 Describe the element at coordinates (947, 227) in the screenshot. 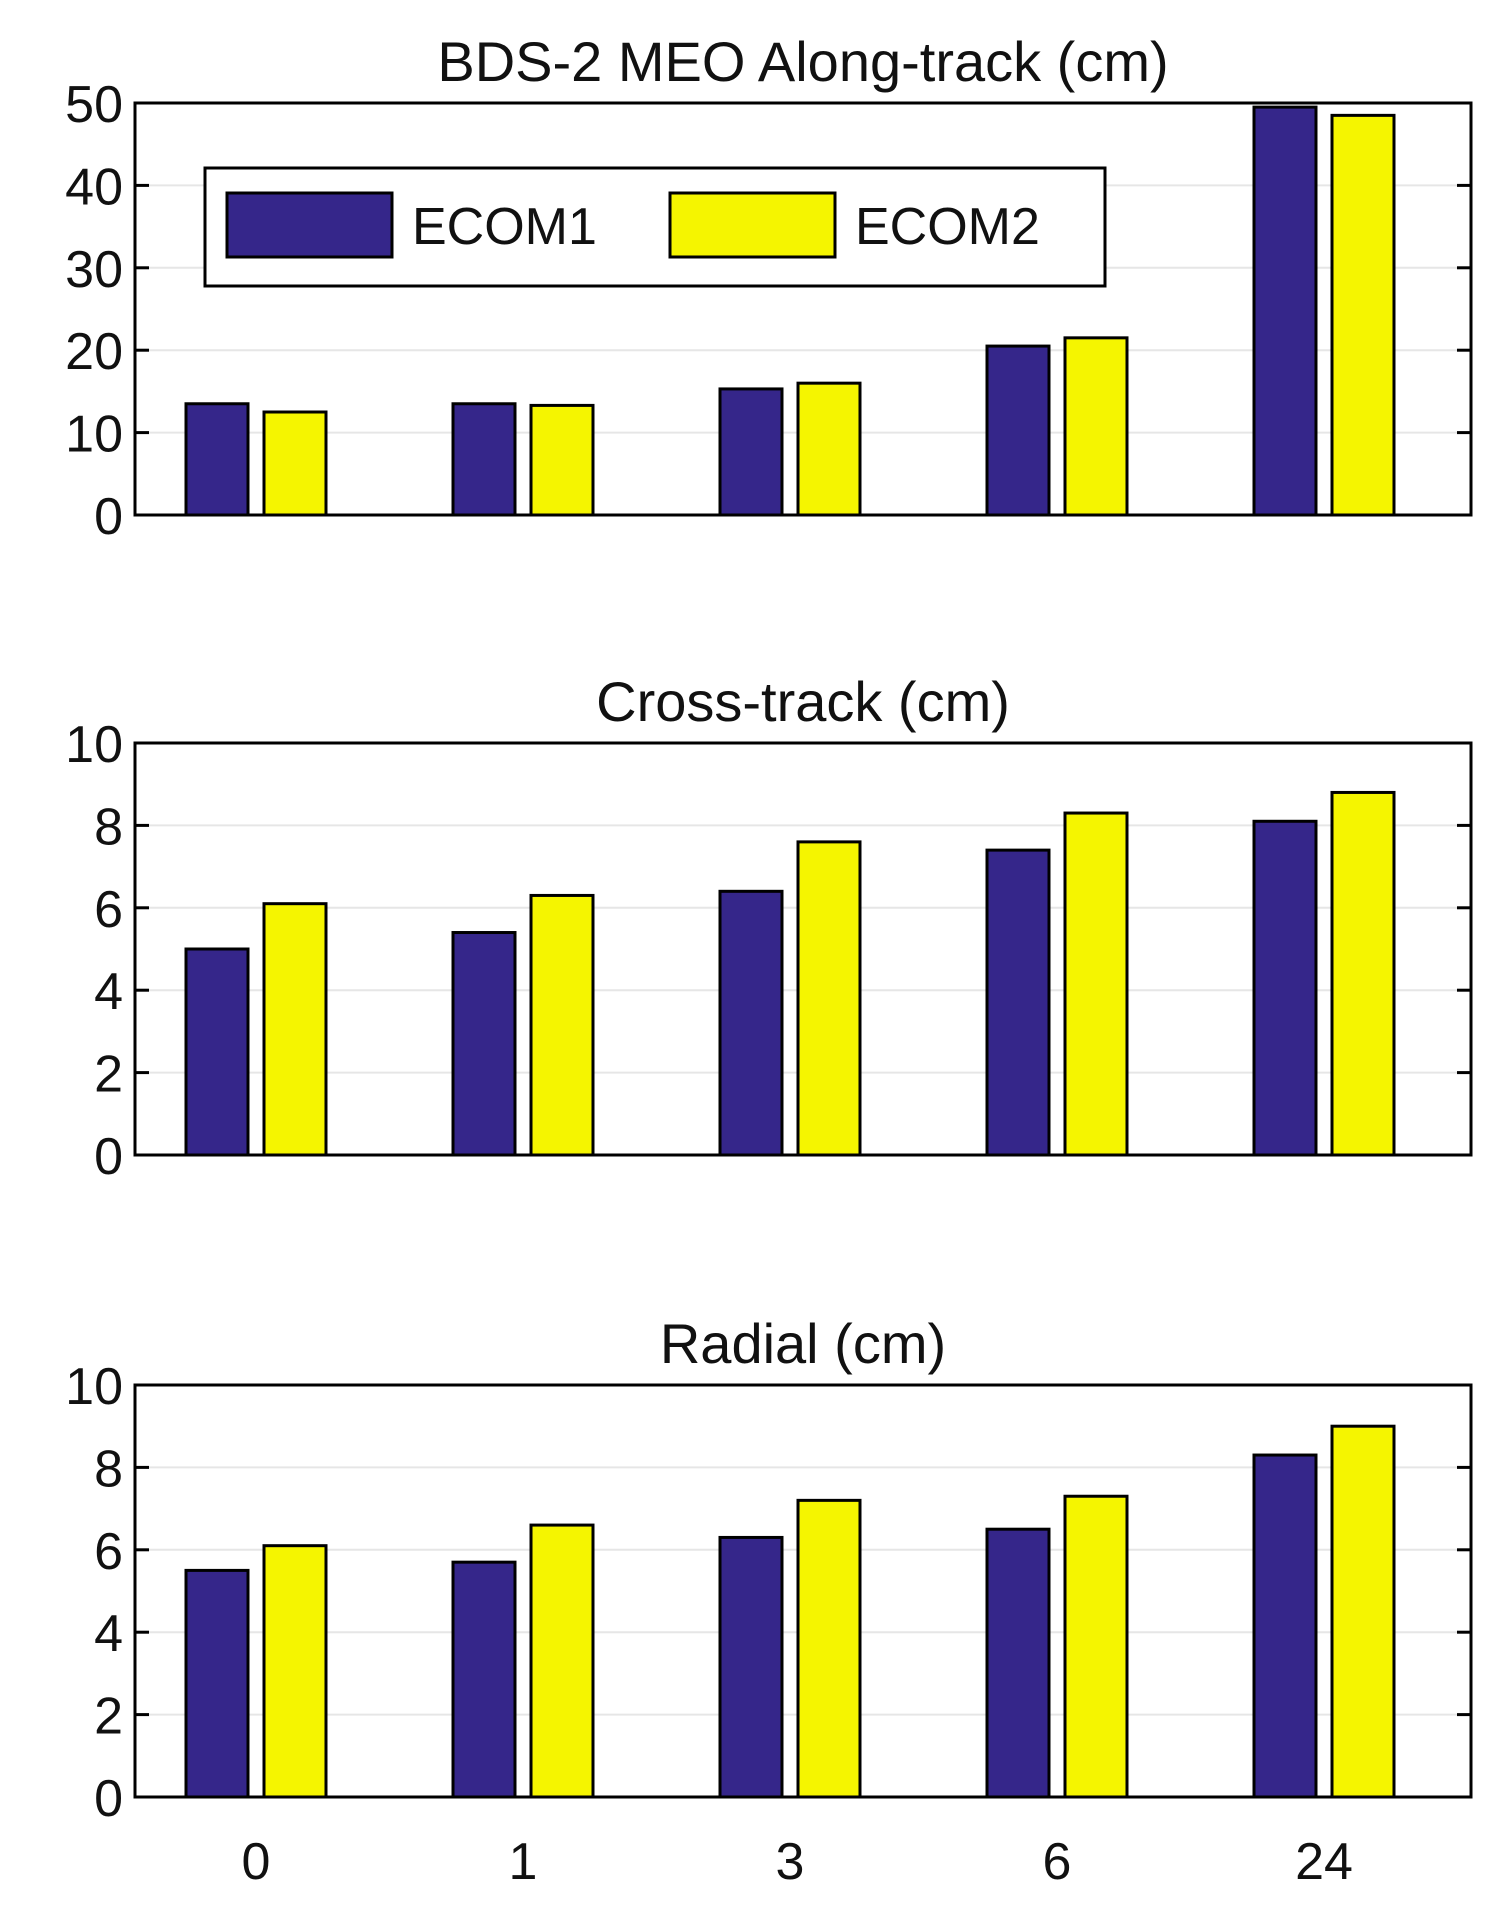

I see `legend-label-ecom2: ECOM2` at that location.